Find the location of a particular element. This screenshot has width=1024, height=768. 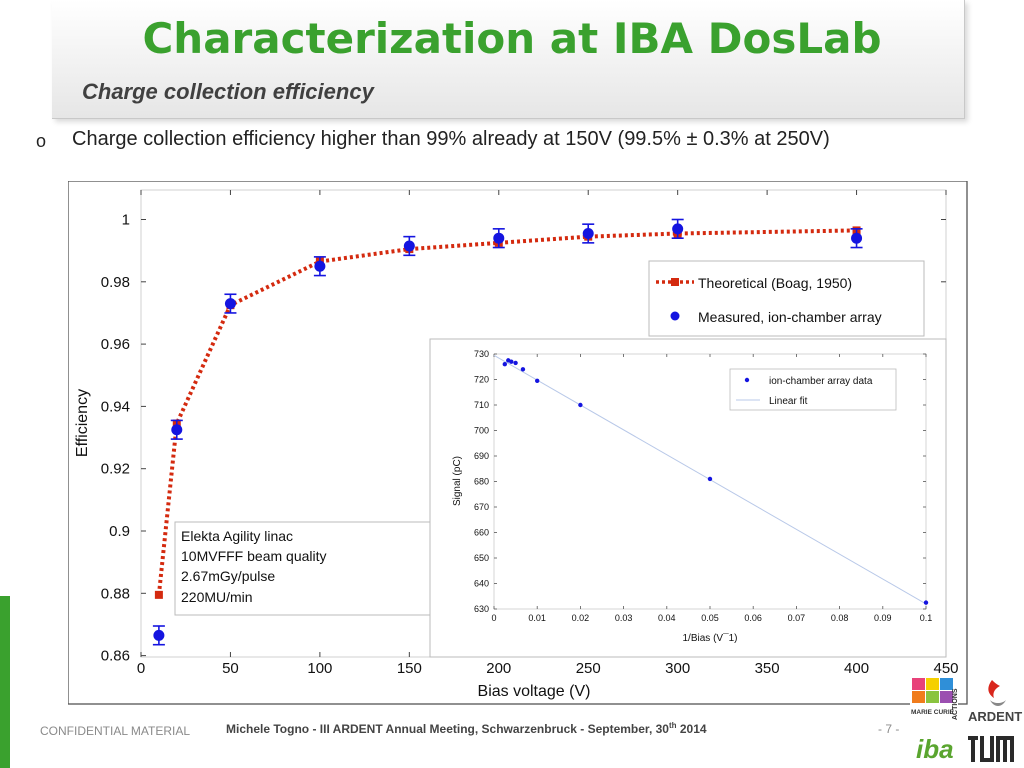

inset-legend-data-label: ion-chamber array data is located at coordinates (821, 381).